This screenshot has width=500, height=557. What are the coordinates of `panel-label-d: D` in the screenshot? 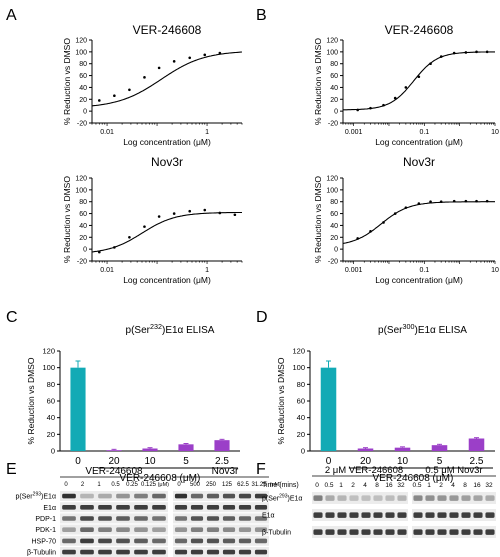 It's located at (262, 317).